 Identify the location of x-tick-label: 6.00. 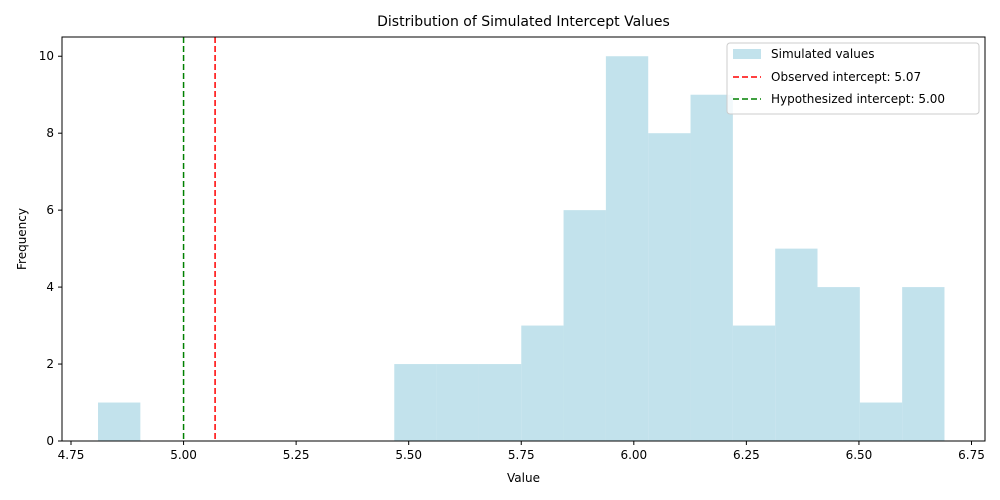
(633, 455).